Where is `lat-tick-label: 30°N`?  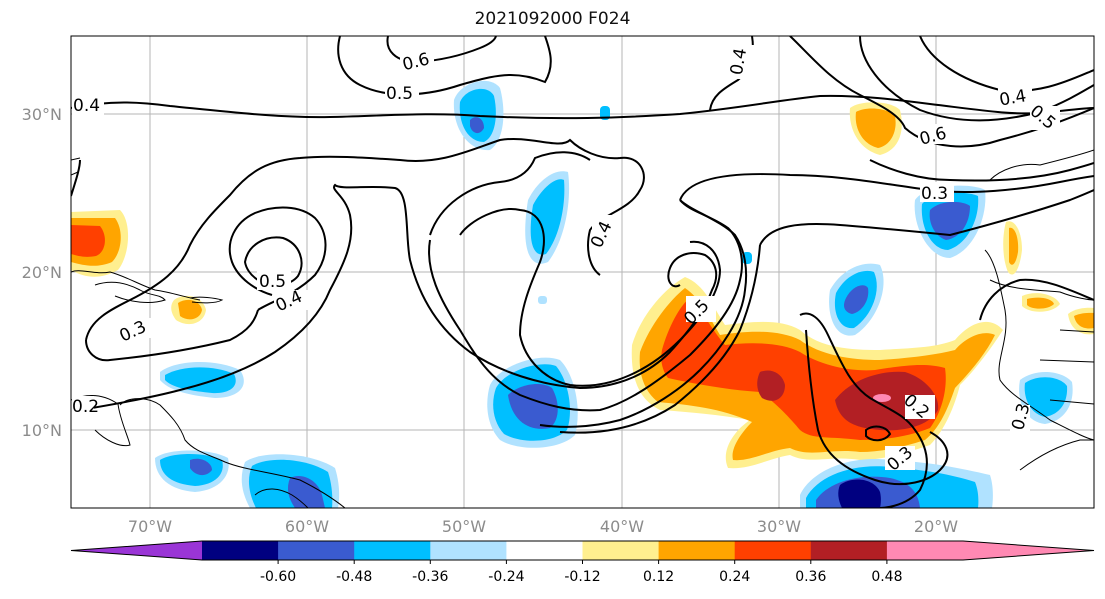 lat-tick-label: 30°N is located at coordinates (42, 114).